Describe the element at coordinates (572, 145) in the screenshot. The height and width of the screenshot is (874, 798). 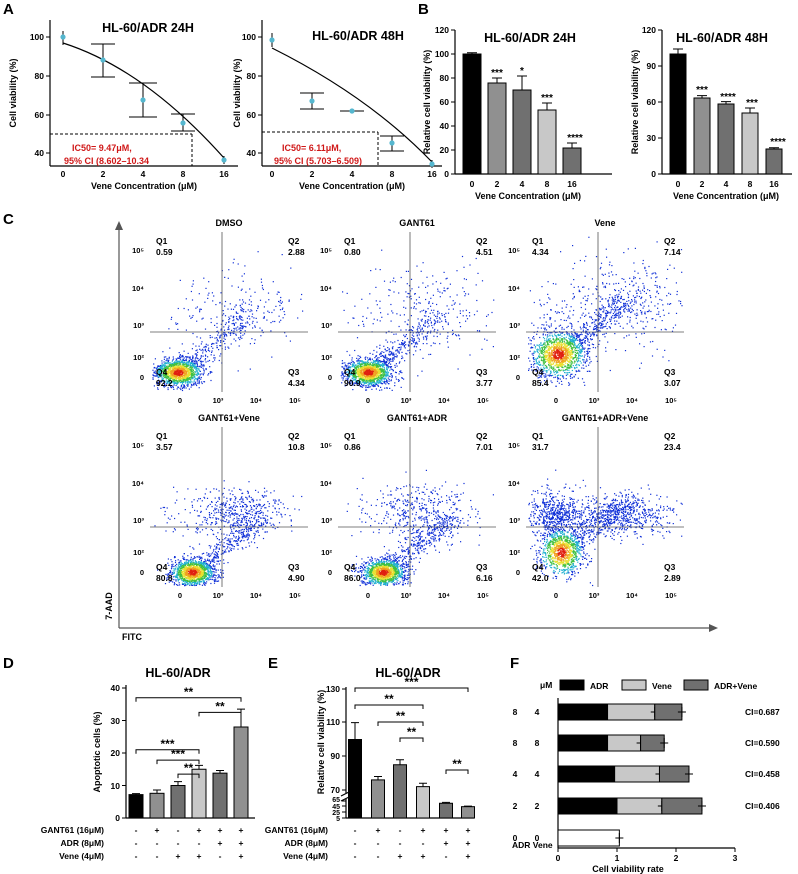
I see `chart-b1-errorbar` at that location.